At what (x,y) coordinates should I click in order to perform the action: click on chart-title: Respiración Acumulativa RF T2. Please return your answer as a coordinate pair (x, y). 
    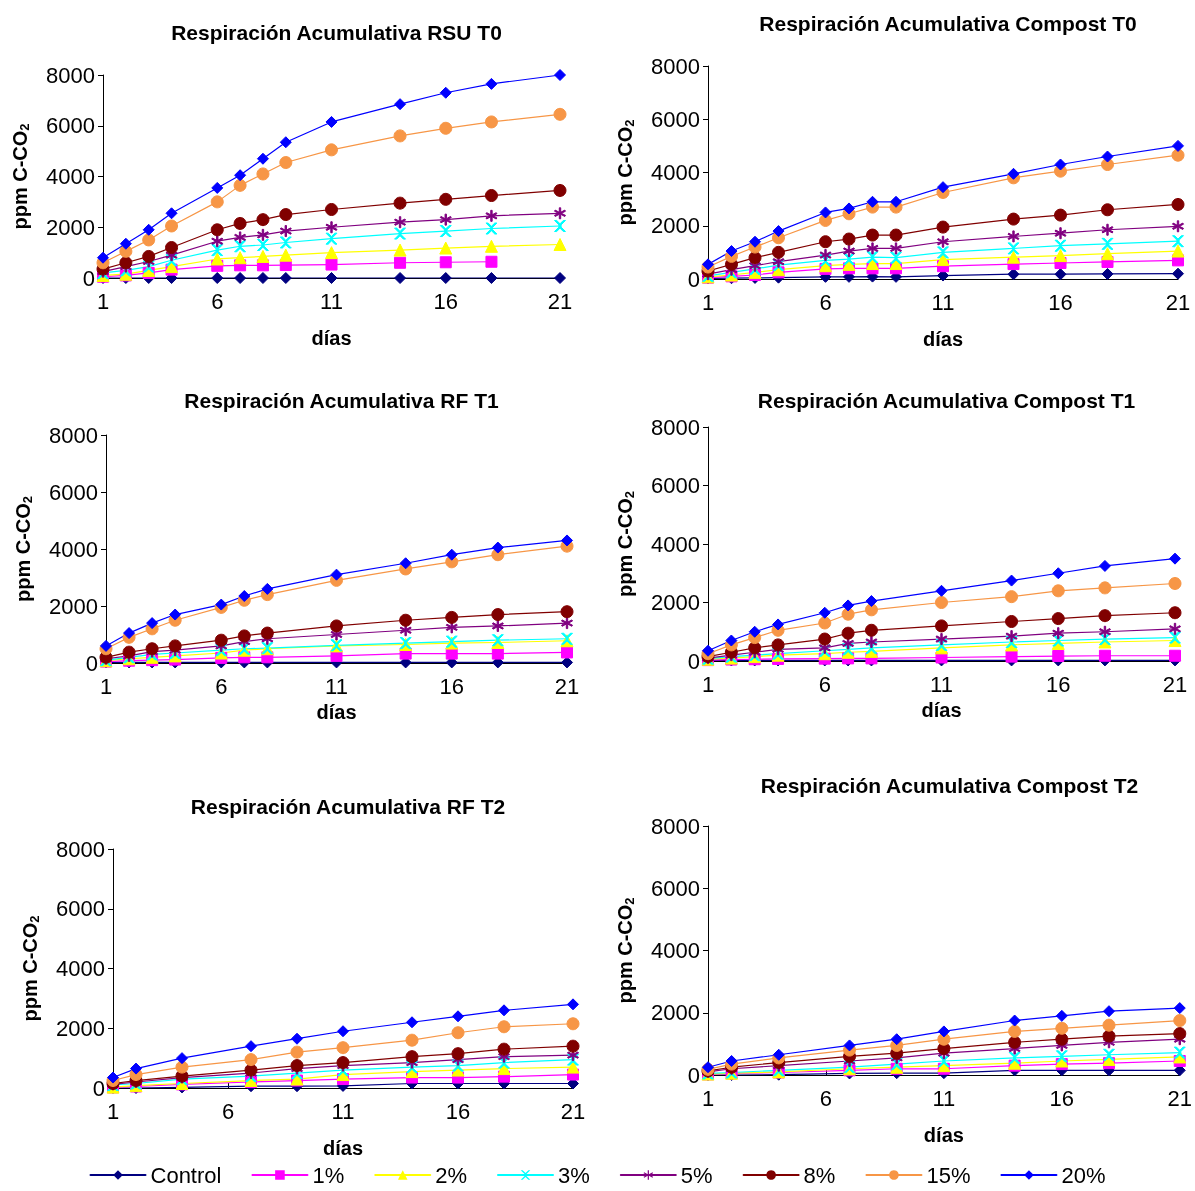
    Looking at the image, I should click on (348, 806).